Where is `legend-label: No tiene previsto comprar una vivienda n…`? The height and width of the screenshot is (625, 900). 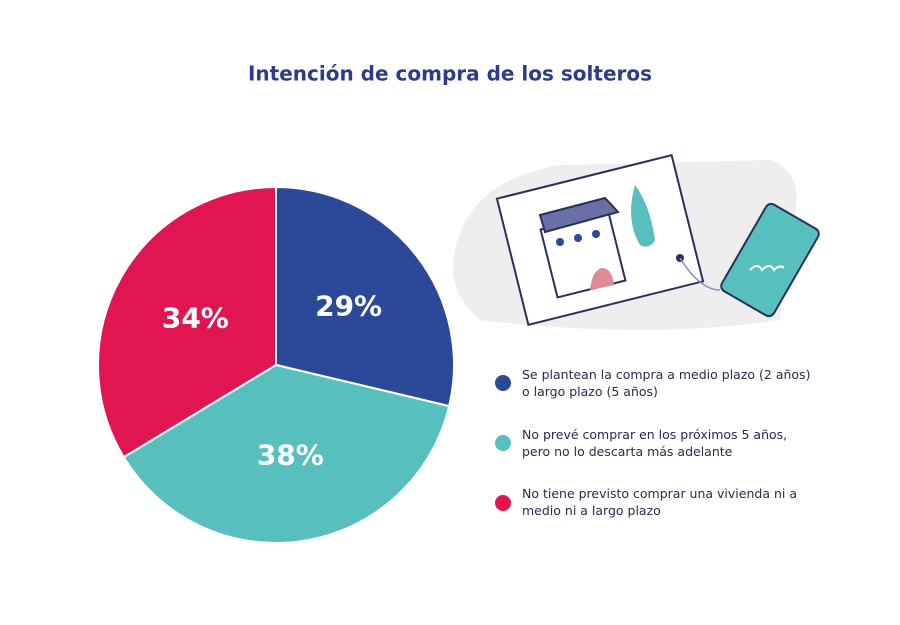
legend-label: No tiene previsto comprar una vivienda n… is located at coordinates (659, 502).